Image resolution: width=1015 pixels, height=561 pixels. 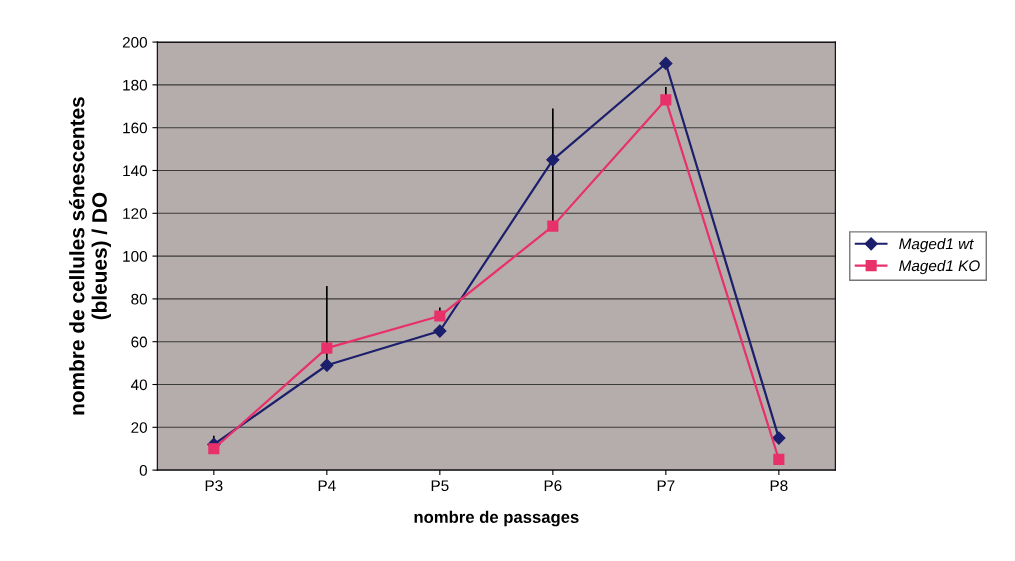 What do you see at coordinates (135, 213) in the screenshot?
I see `y-tick-label: 120` at bounding box center [135, 213].